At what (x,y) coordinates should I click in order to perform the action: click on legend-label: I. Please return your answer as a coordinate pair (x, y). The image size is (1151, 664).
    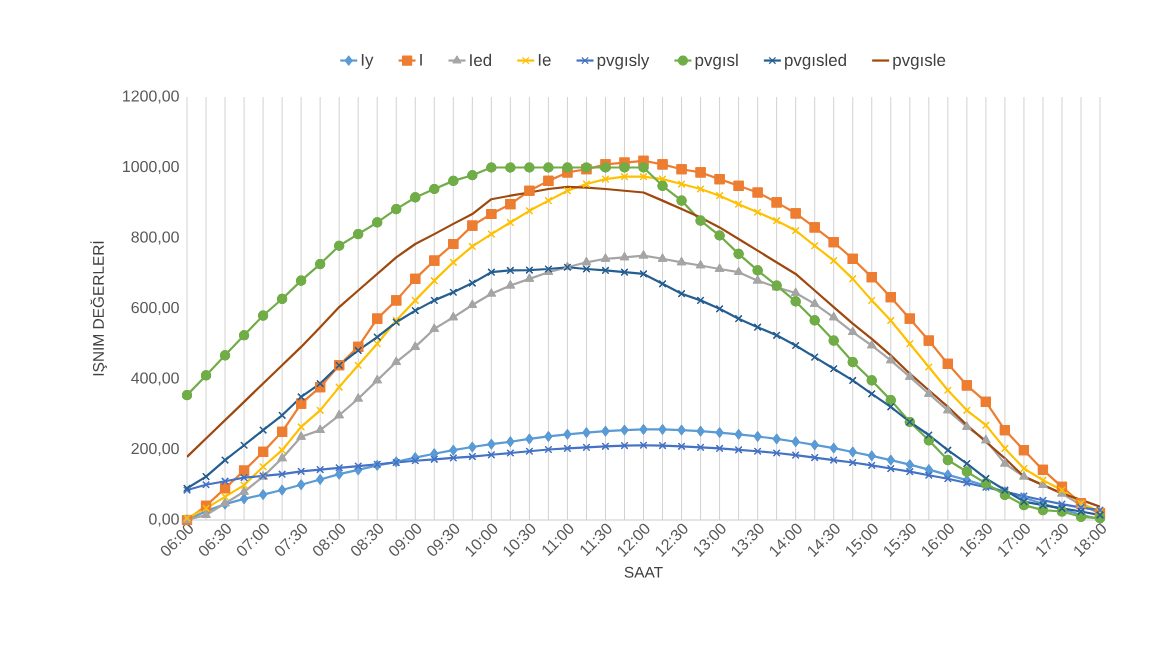
    Looking at the image, I should click on (421, 59).